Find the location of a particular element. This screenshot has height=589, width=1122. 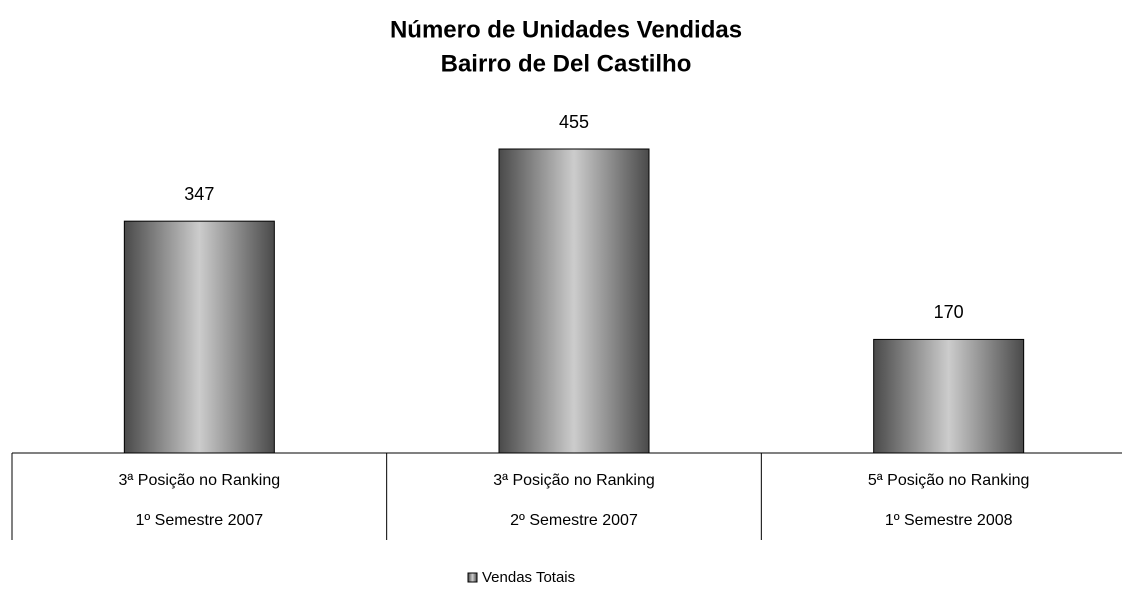

data-label: 170 is located at coordinates (949, 312).